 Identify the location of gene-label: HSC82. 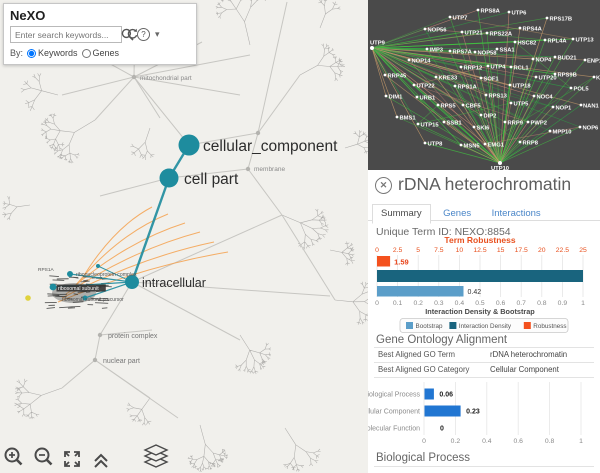
(527, 44).